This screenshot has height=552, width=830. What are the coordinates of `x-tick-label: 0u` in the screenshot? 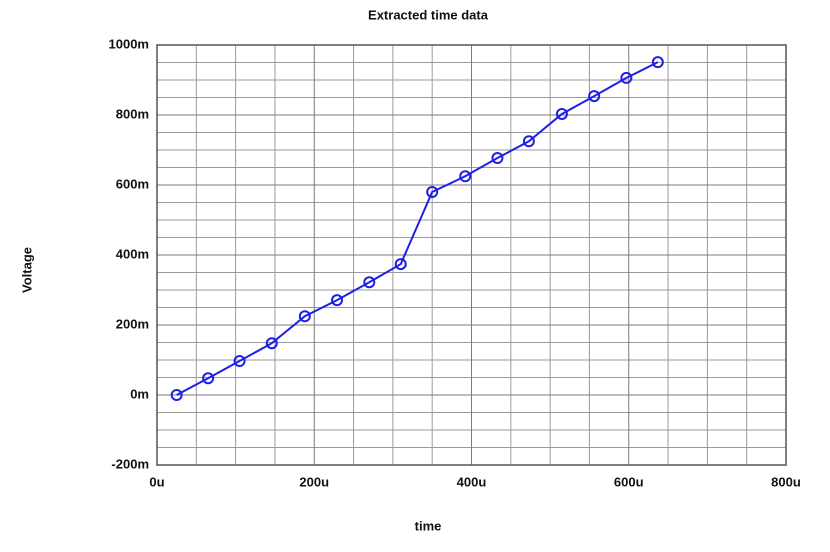 It's located at (156, 481).